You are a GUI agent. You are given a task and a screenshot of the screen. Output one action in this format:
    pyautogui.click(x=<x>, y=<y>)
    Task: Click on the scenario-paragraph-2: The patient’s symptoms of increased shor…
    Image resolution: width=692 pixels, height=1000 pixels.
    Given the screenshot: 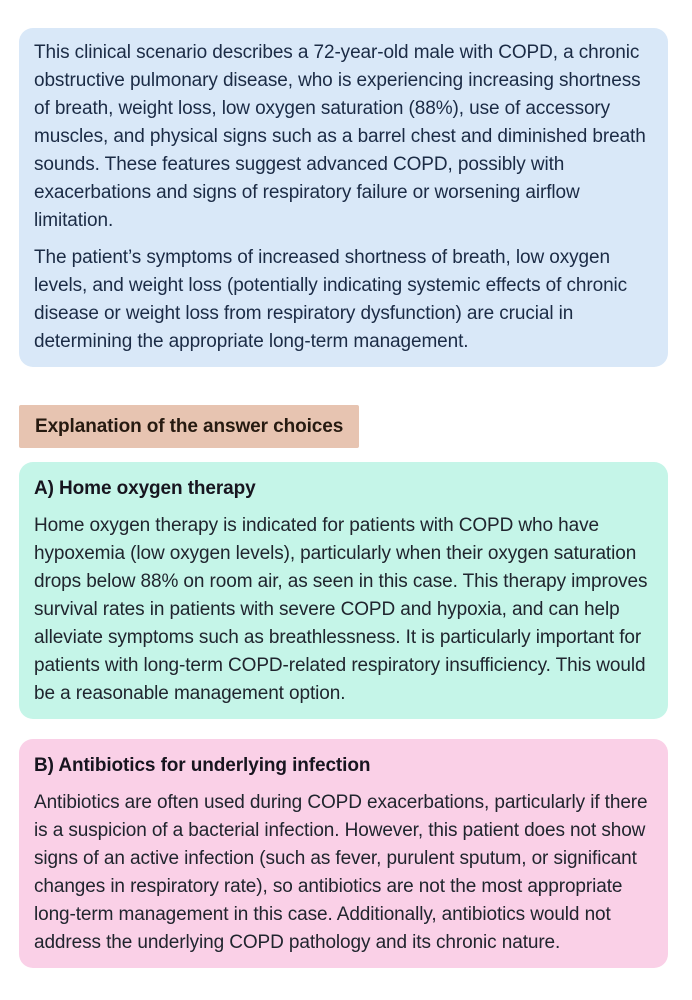 What is the action you would take?
    pyautogui.click(x=331, y=299)
    